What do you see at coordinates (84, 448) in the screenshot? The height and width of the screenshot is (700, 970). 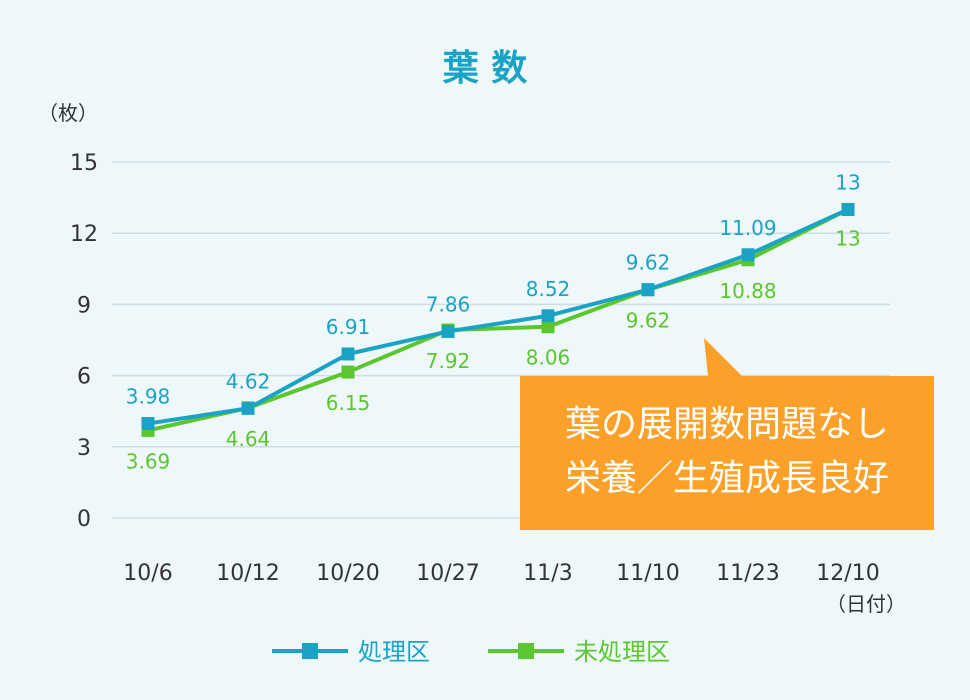 I see `y-tick-label: 3` at bounding box center [84, 448].